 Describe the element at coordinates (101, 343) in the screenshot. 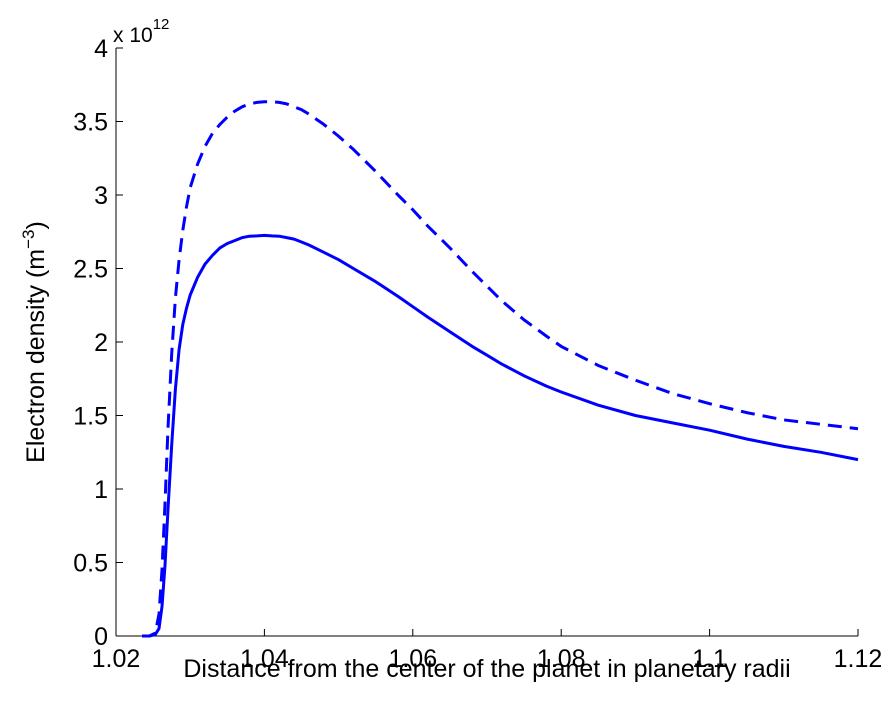

I see `y-tick-label: 2` at that location.